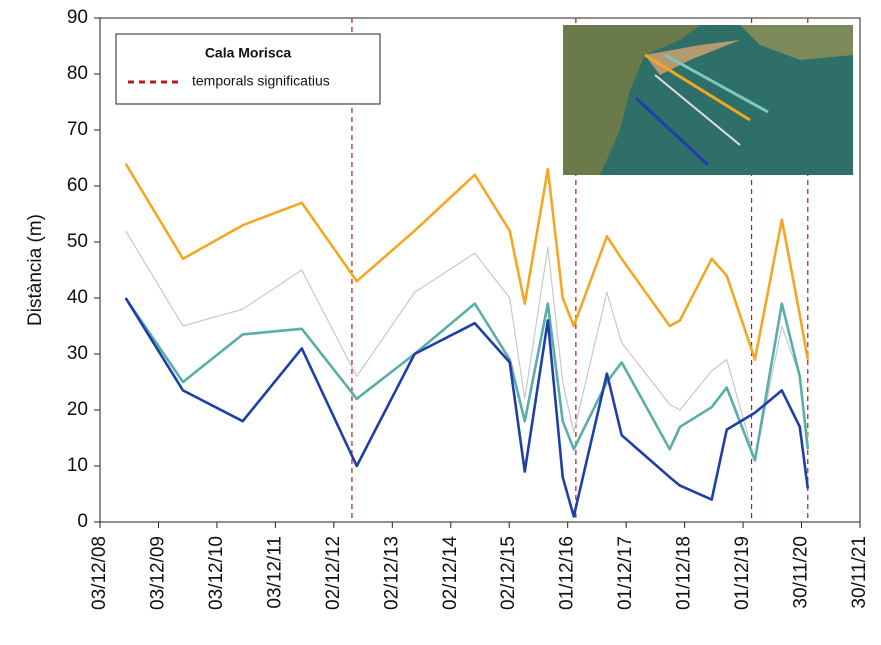 The width and height of the screenshot is (881, 645). What do you see at coordinates (274, 572) in the screenshot?
I see `x-tick-label: 03/12/11` at bounding box center [274, 572].